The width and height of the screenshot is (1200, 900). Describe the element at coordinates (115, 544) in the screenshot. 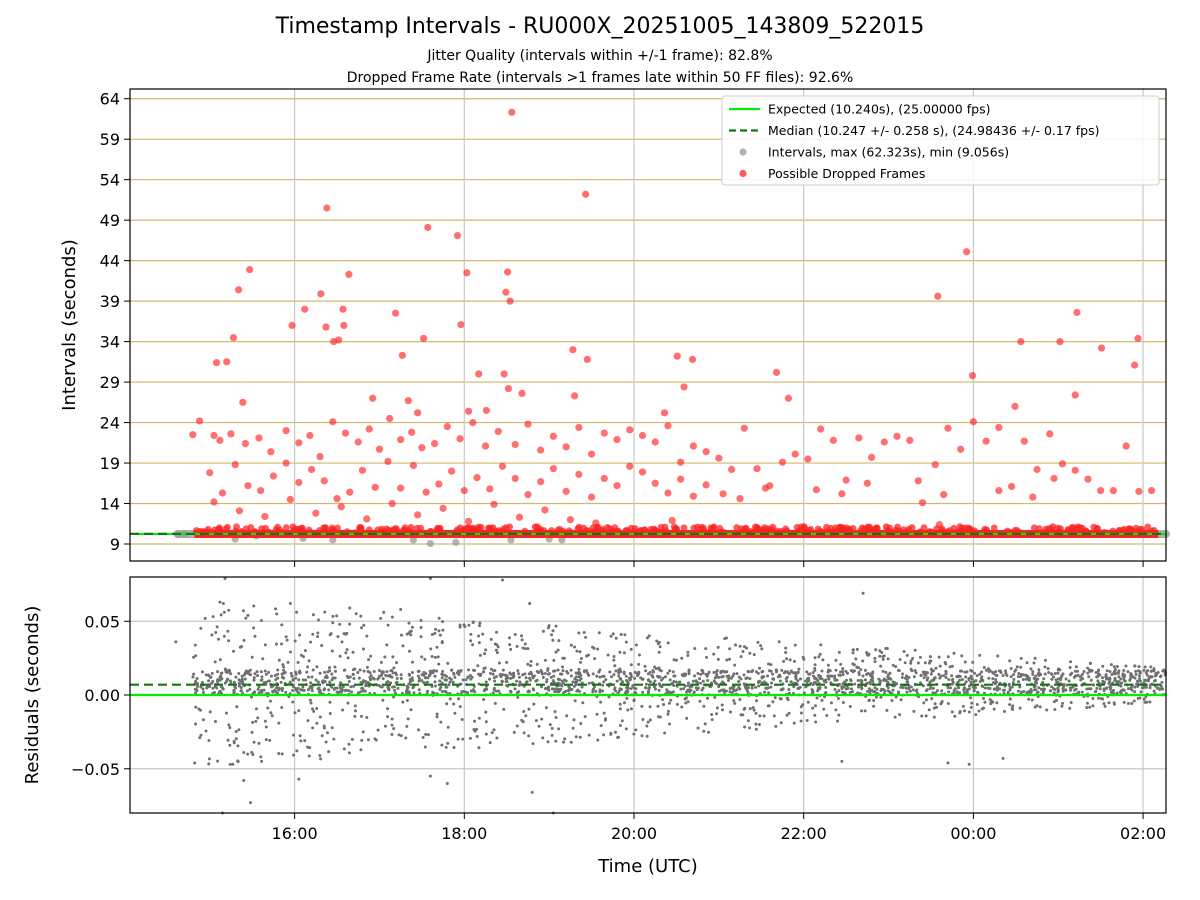

I see `intervals-ytick-label: 9` at that location.